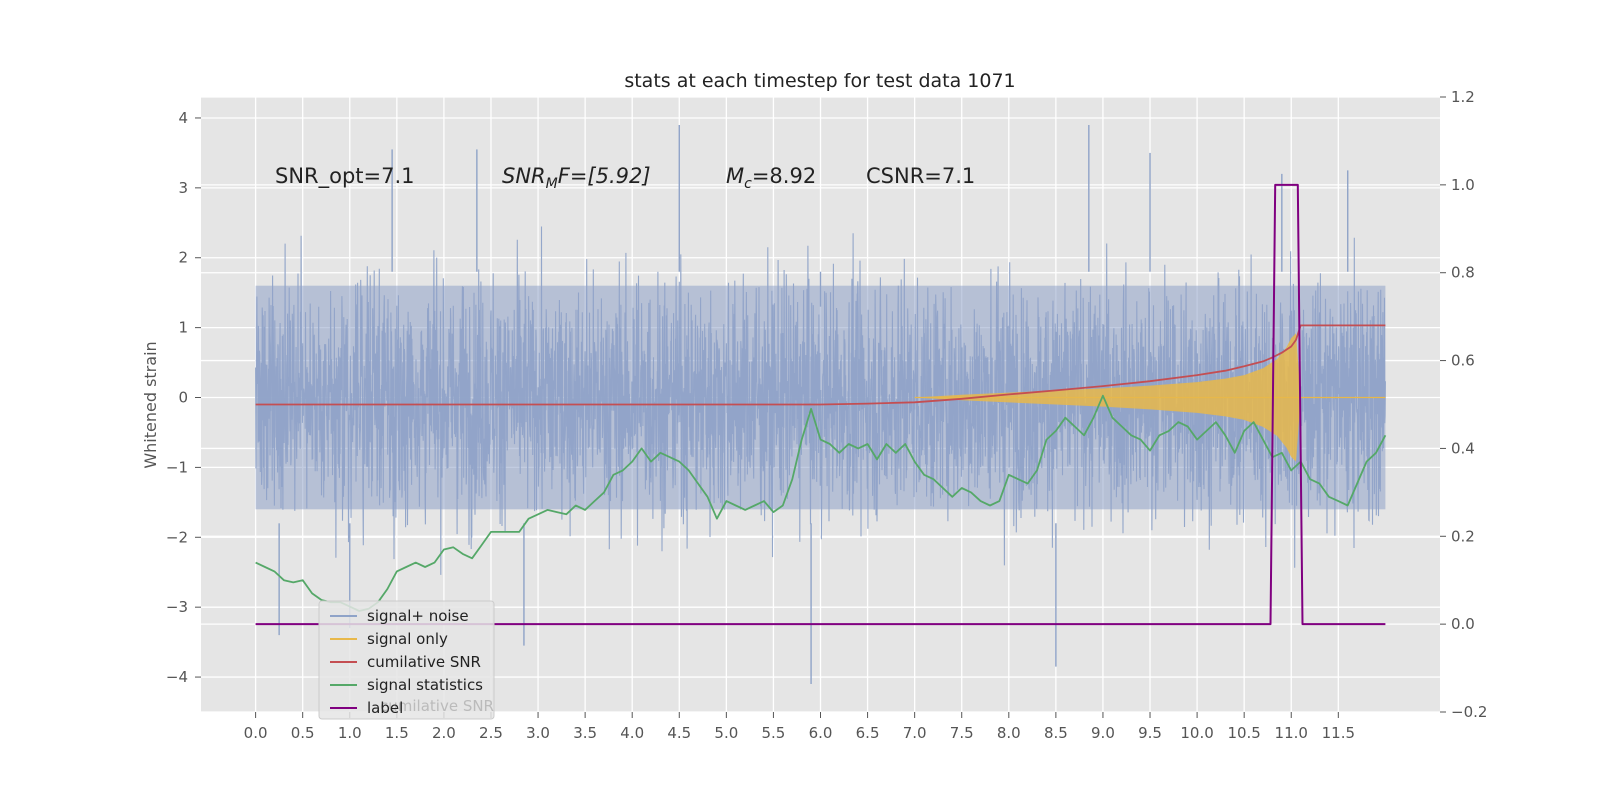 The image size is (1600, 800). I want to click on y2-tick-label: −0.2, so click(1469, 712).